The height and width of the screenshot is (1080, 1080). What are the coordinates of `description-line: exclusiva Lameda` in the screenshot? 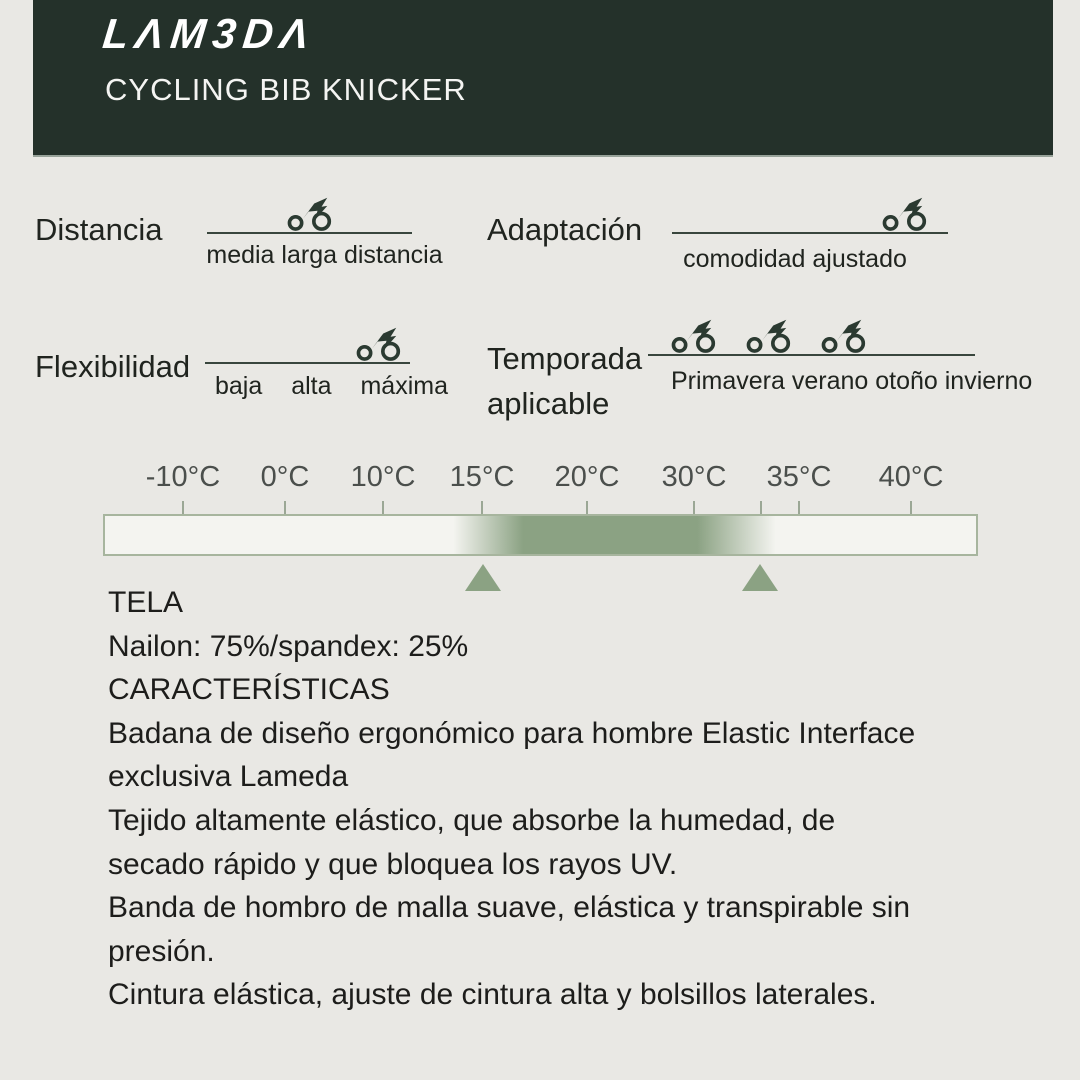 It's located at (228, 777).